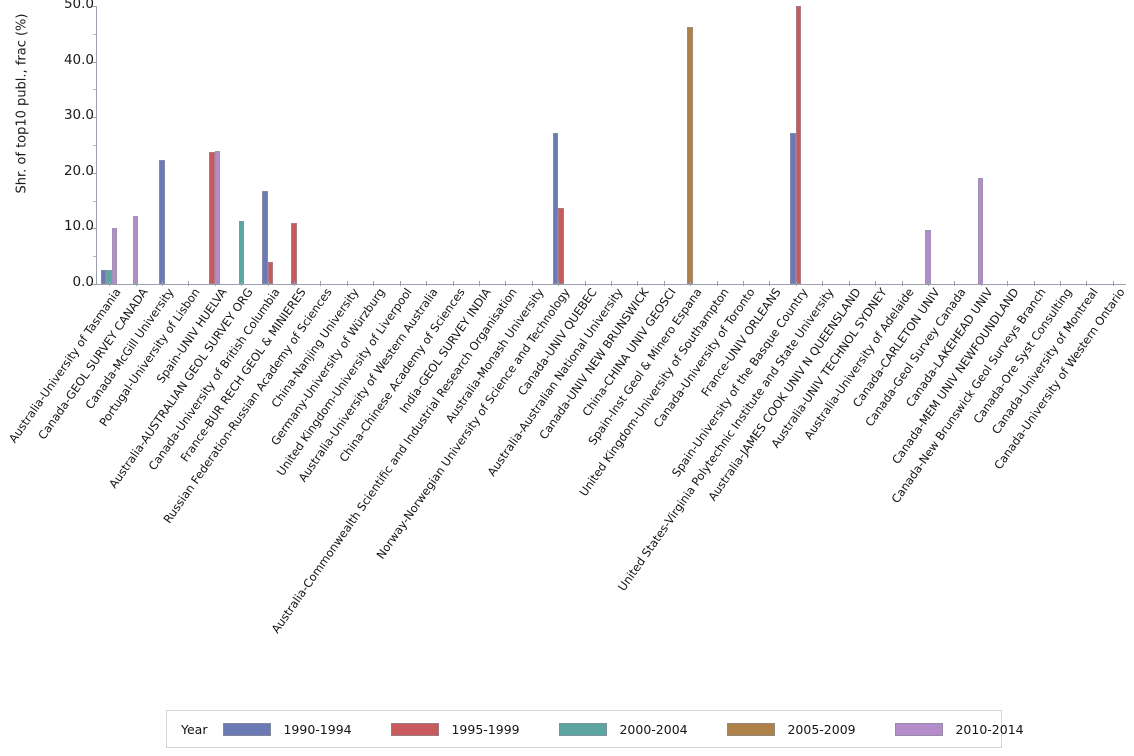 The width and height of the screenshot is (1134, 756). I want to click on y-tick-label: 50.0, so click(78, 6).